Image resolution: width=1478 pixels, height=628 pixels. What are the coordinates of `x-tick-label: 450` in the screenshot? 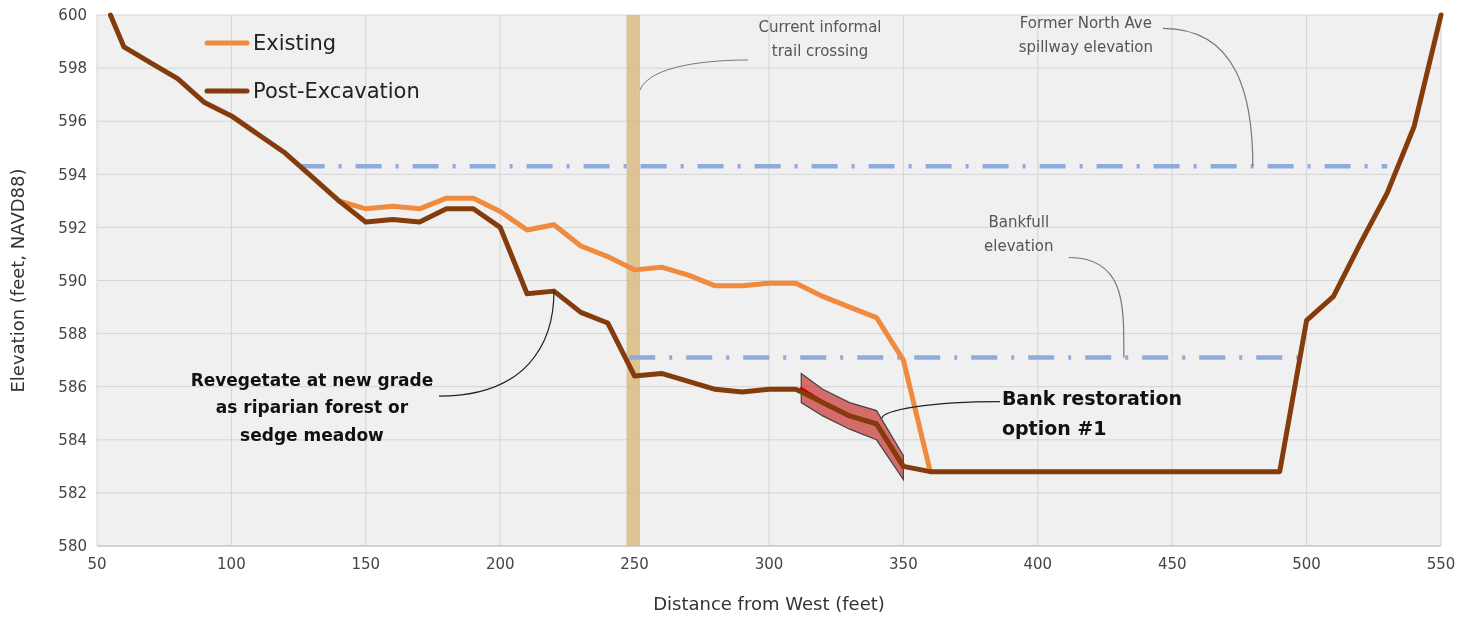 It's located at (1172, 564).